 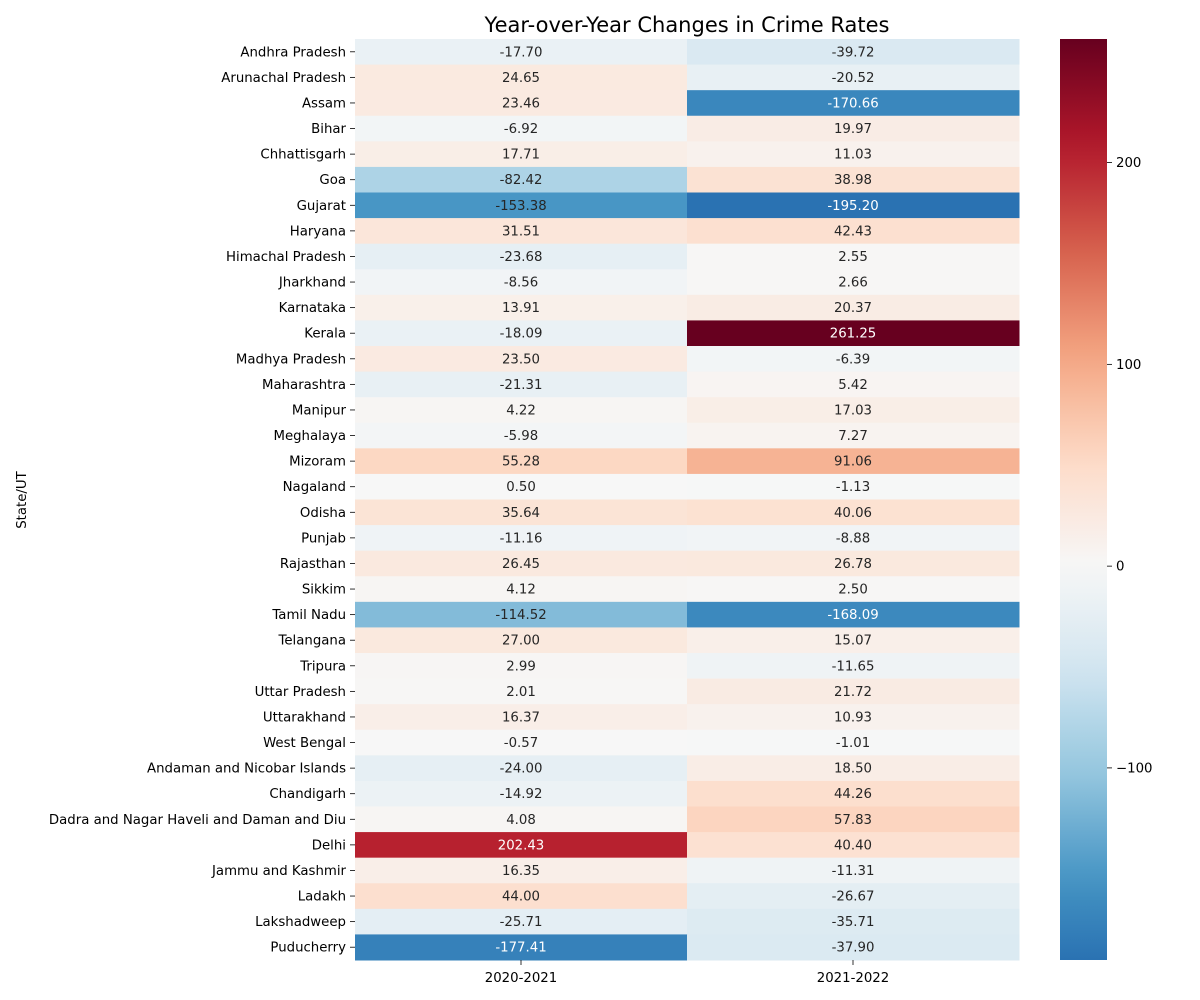 I want to click on row-label: Odisha, so click(x=323, y=513).